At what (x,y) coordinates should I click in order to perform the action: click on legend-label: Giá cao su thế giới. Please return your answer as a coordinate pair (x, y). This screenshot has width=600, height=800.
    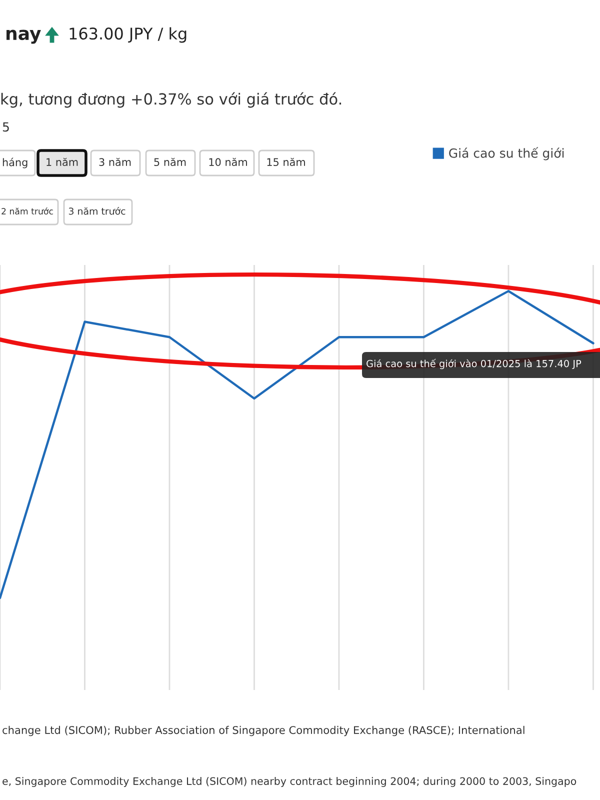
    Looking at the image, I should click on (506, 153).